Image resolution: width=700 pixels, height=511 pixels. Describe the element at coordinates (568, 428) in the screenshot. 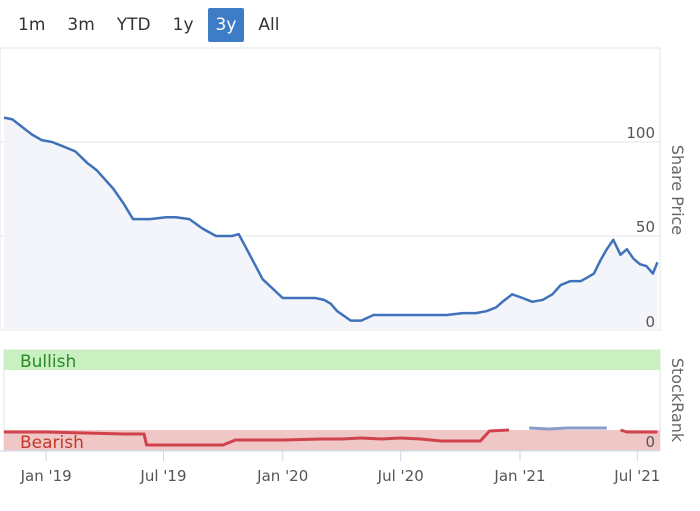

I see `stockrank-series-line-upper` at that location.